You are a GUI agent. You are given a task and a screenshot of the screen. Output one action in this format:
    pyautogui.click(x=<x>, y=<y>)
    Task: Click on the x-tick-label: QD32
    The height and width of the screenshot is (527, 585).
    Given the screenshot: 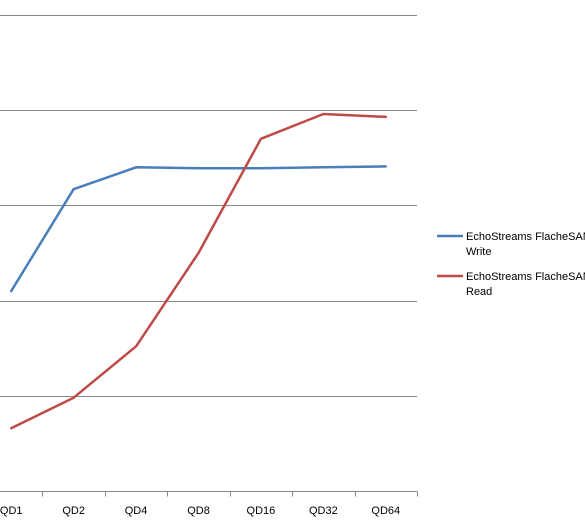 What is the action you would take?
    pyautogui.click(x=323, y=511)
    